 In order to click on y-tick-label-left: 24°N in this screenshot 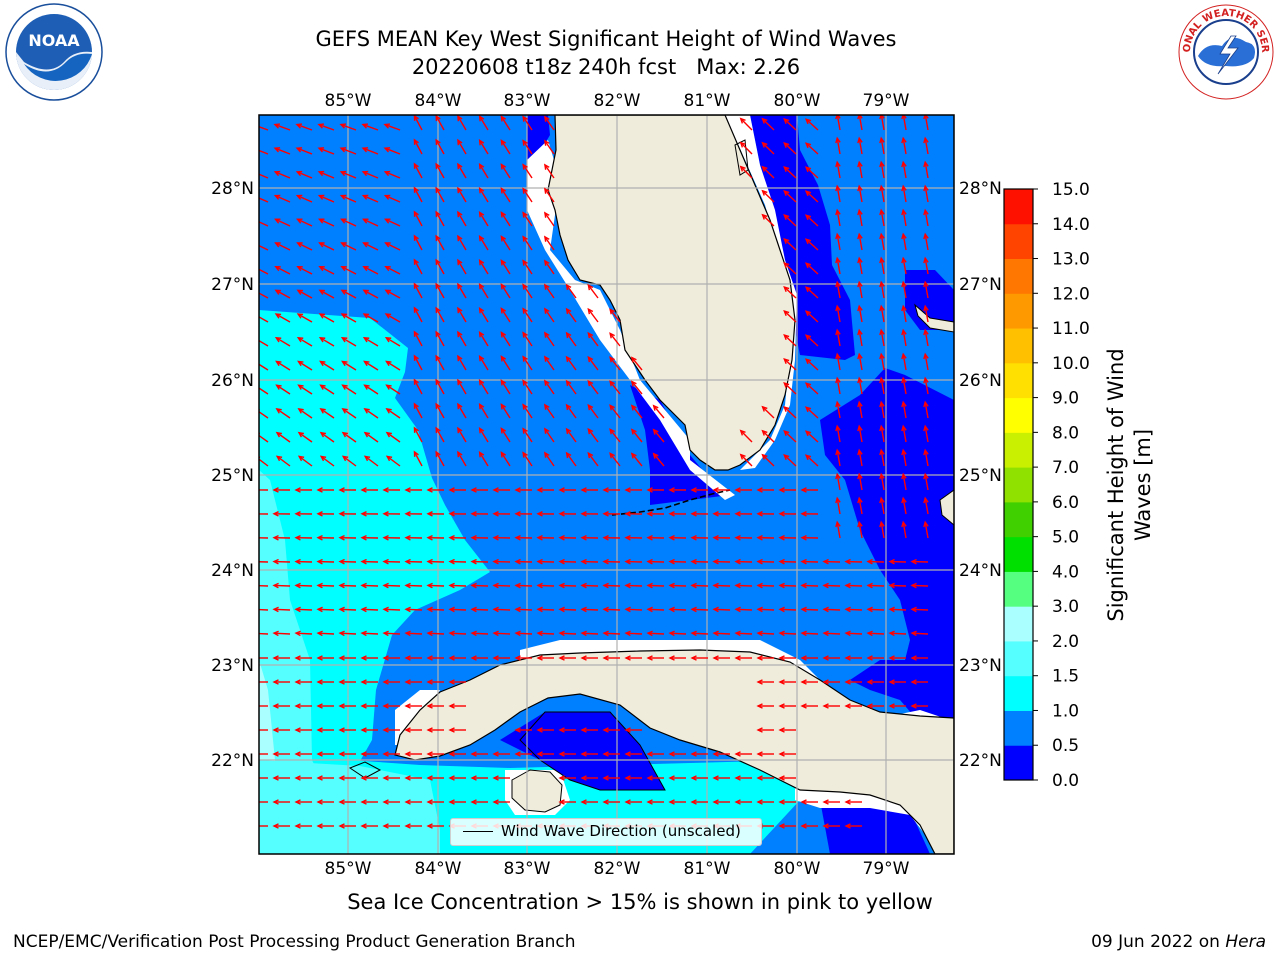, I will do `click(232, 571)`.